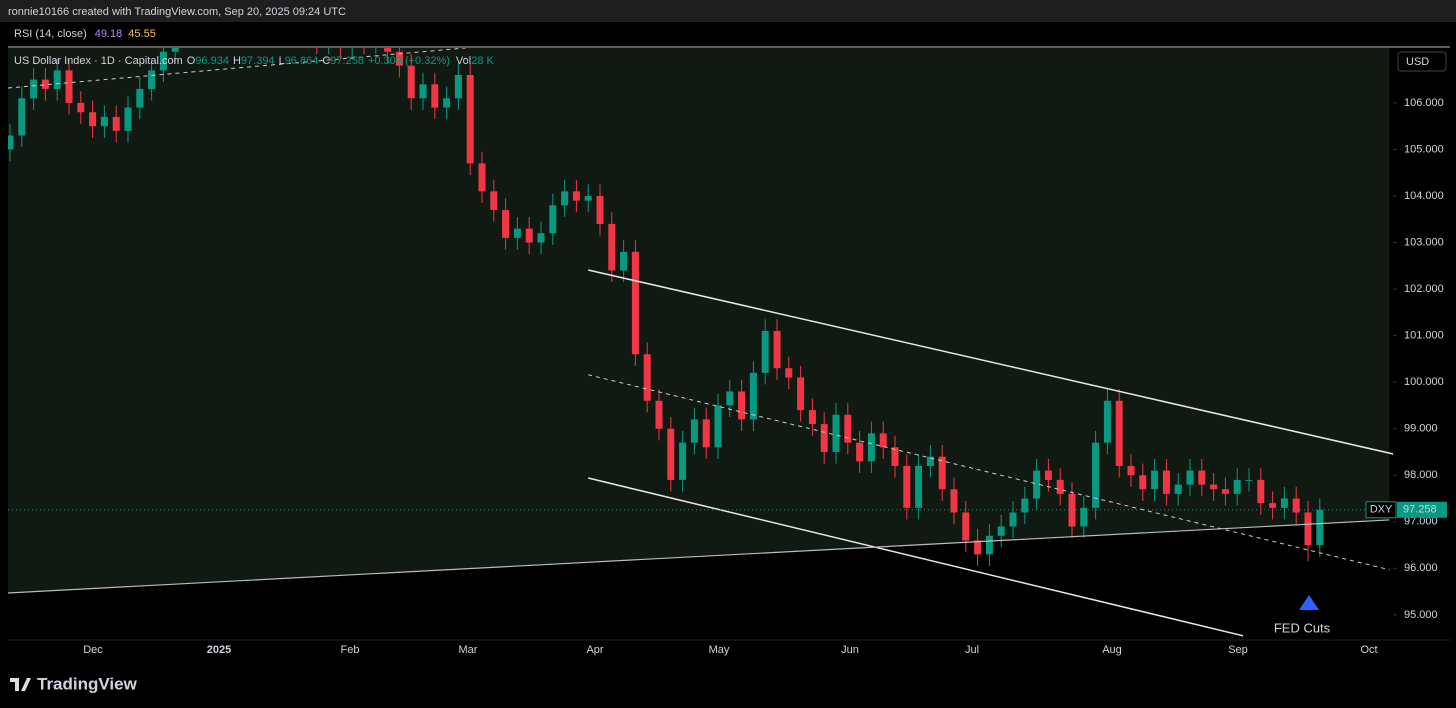  I want to click on x-tick-label: Aug, so click(1112, 650).